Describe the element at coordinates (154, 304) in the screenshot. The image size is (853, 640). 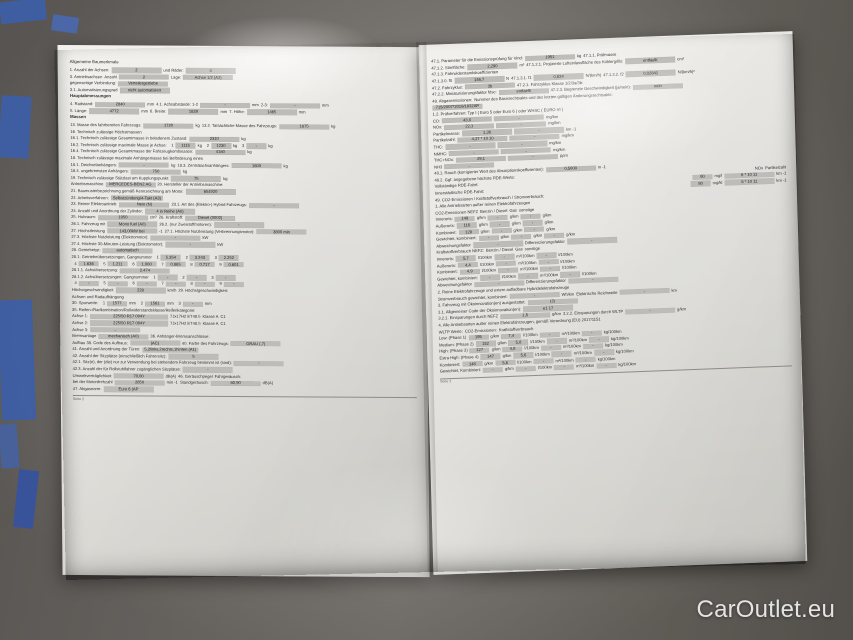
I see `field-value: 1561` at that location.